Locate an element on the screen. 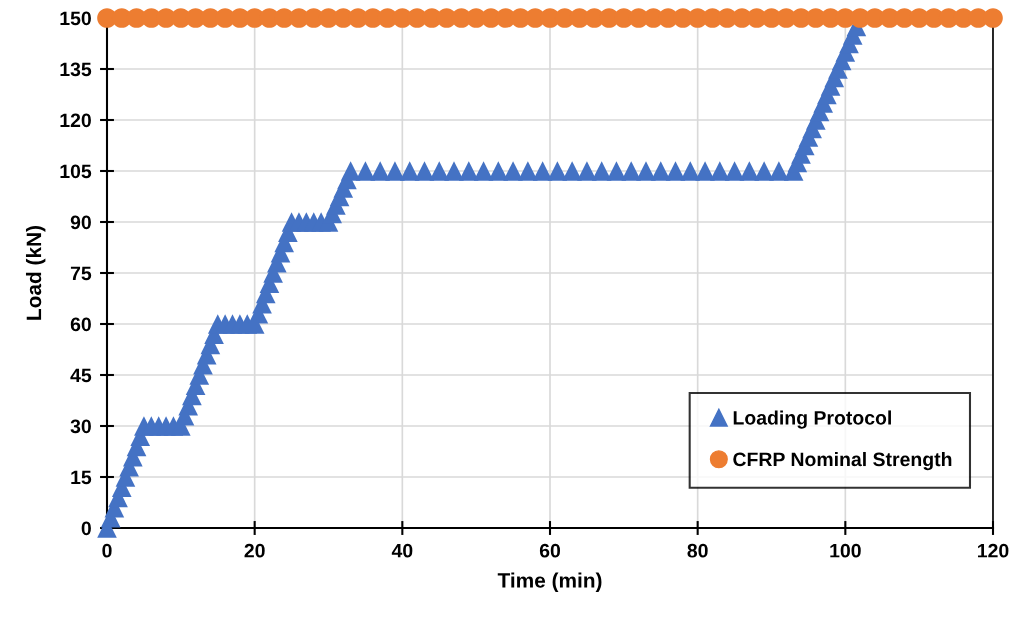 Image resolution: width=1020 pixels, height=619 pixels. x-axis-title: Time (min) is located at coordinates (549, 582).